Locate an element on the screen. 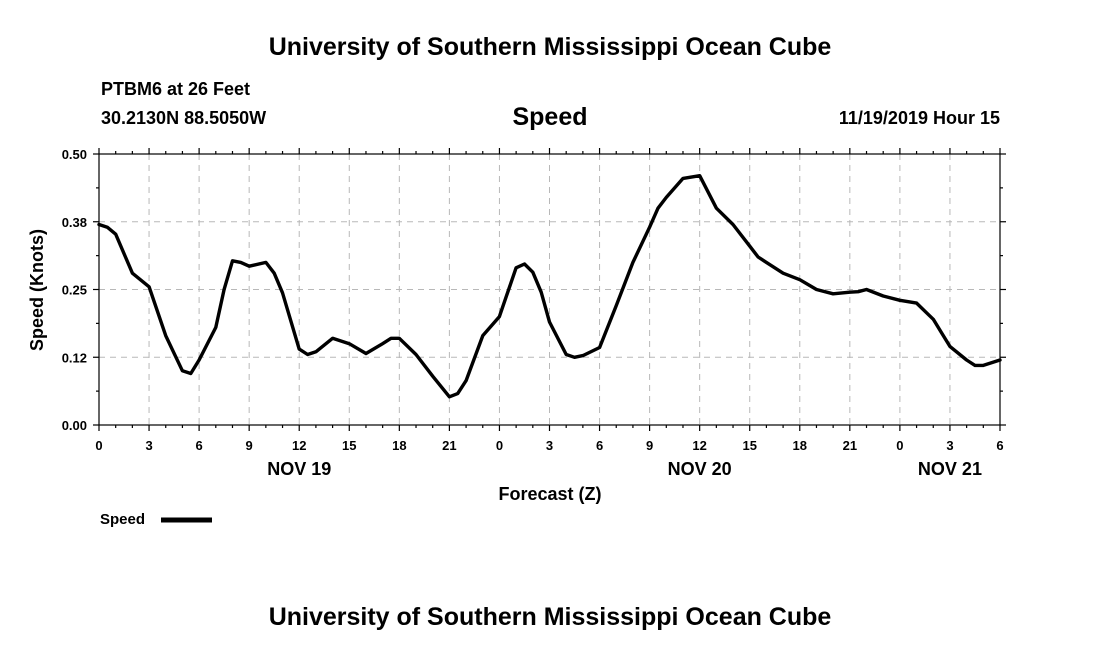  y-tick-label: 0.25 is located at coordinates (74, 290).